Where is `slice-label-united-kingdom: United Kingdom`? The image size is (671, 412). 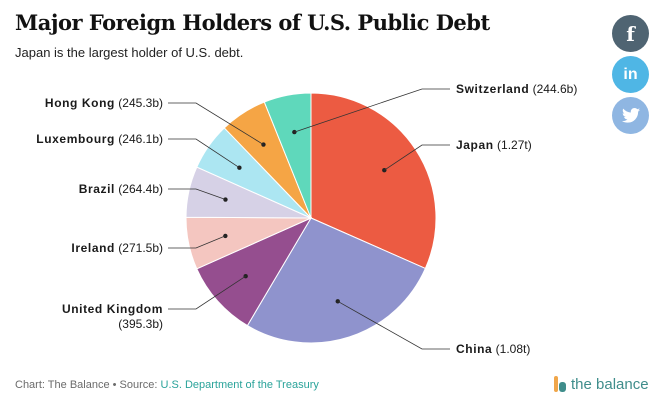 slice-label-united-kingdom: United Kingdom is located at coordinates (112, 309).